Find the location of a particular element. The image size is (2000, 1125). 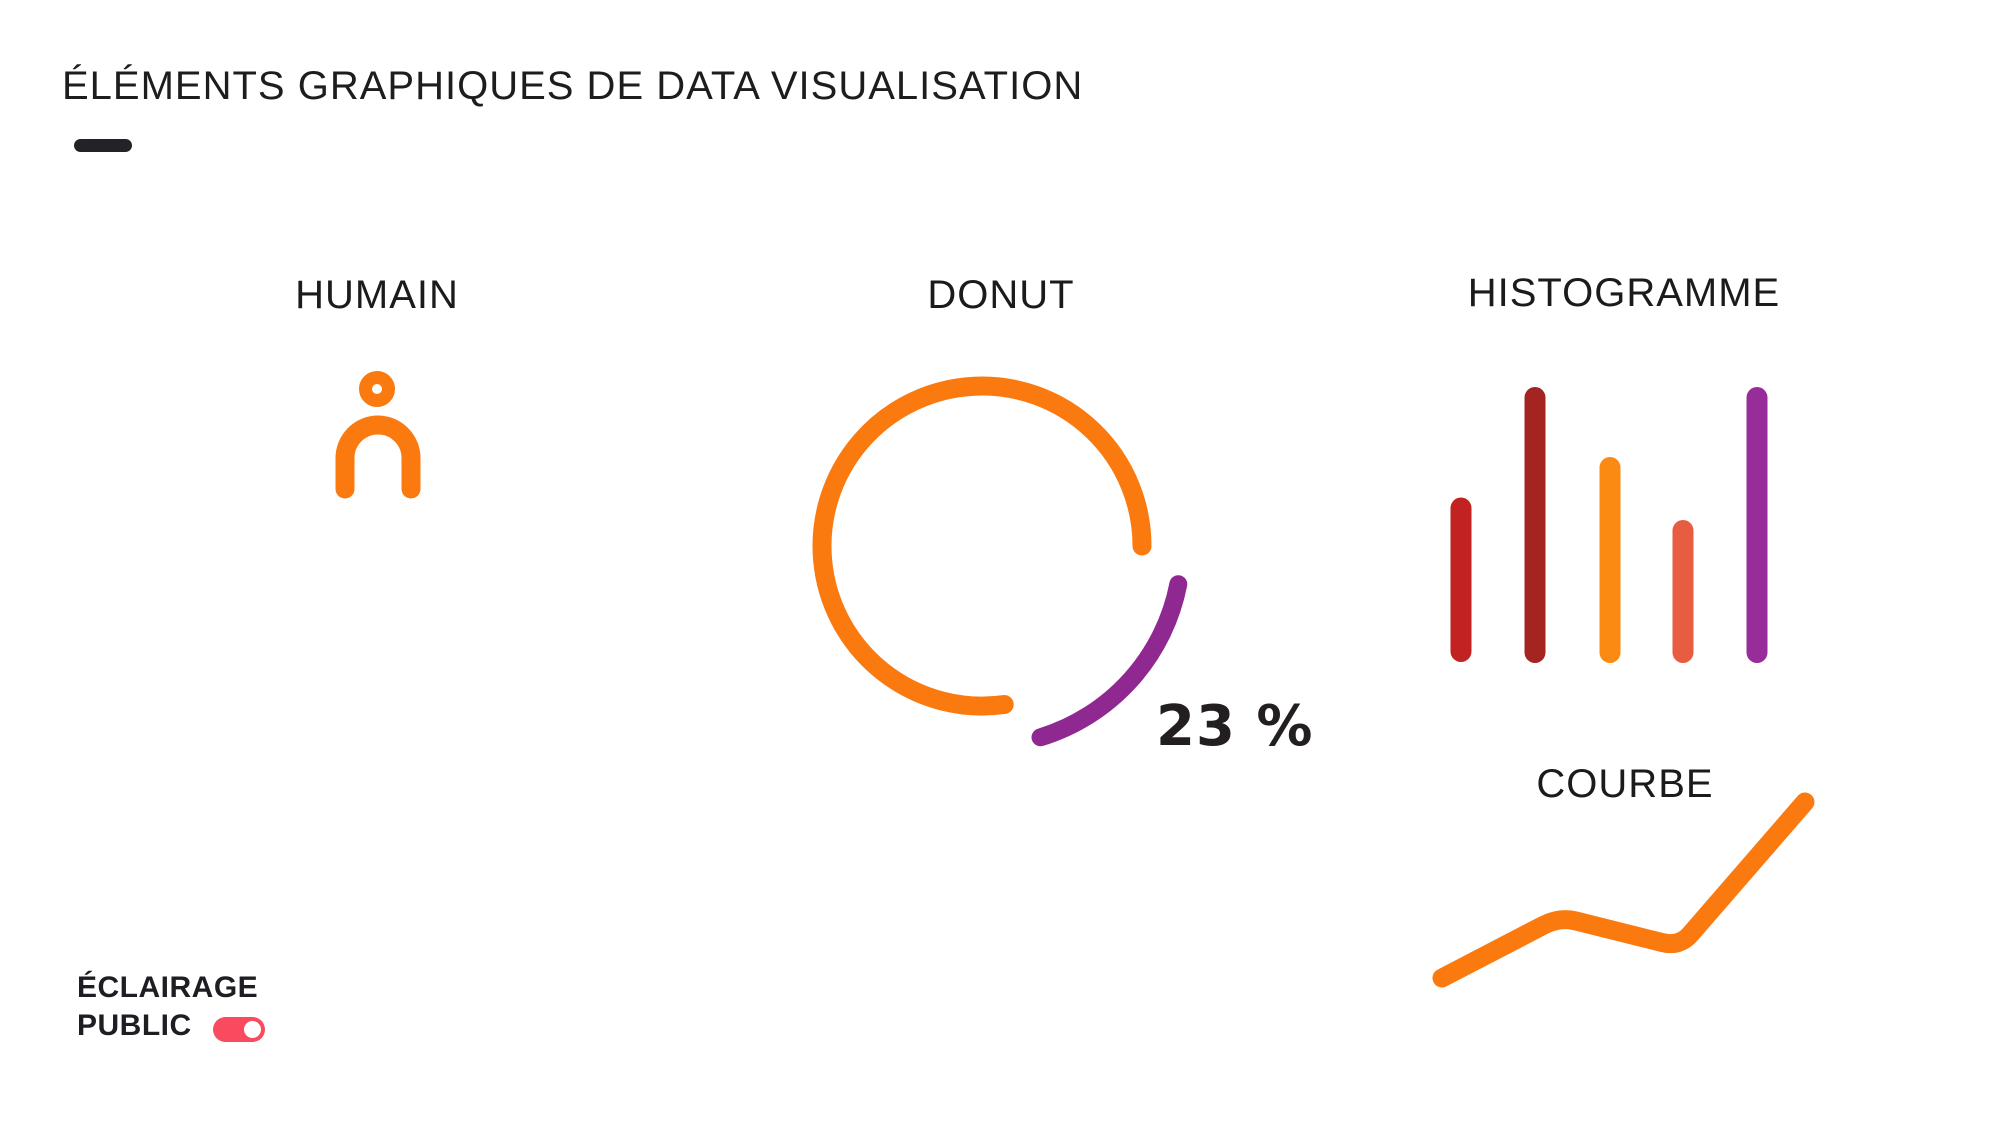

donut-chart is located at coordinates (1000, 561).